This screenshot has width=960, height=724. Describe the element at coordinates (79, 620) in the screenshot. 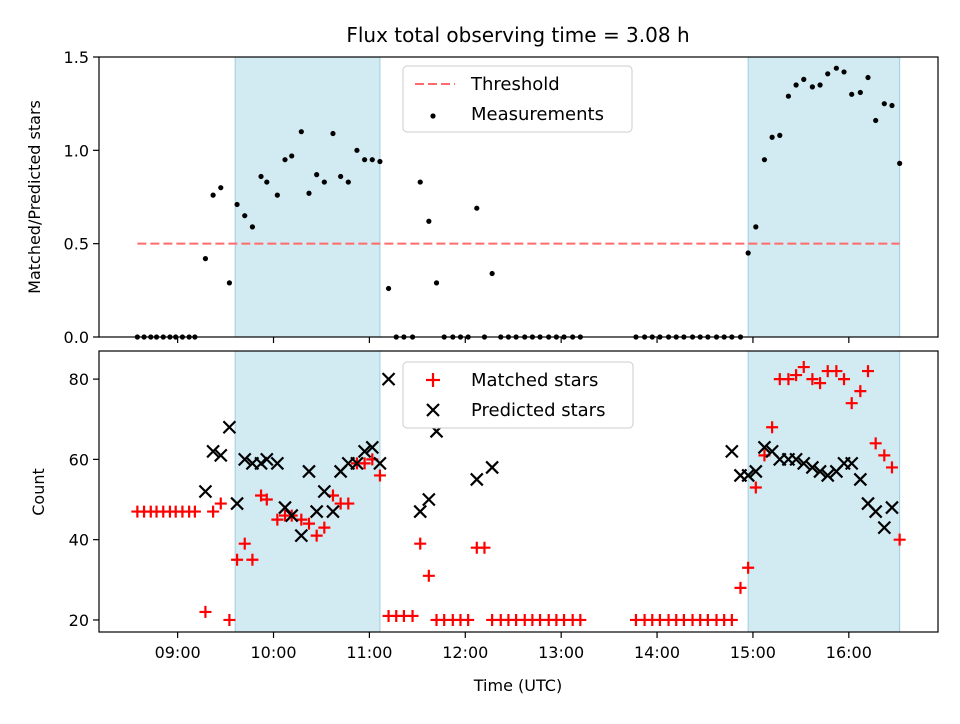

I see `bottom-y-tick-label: 20` at that location.